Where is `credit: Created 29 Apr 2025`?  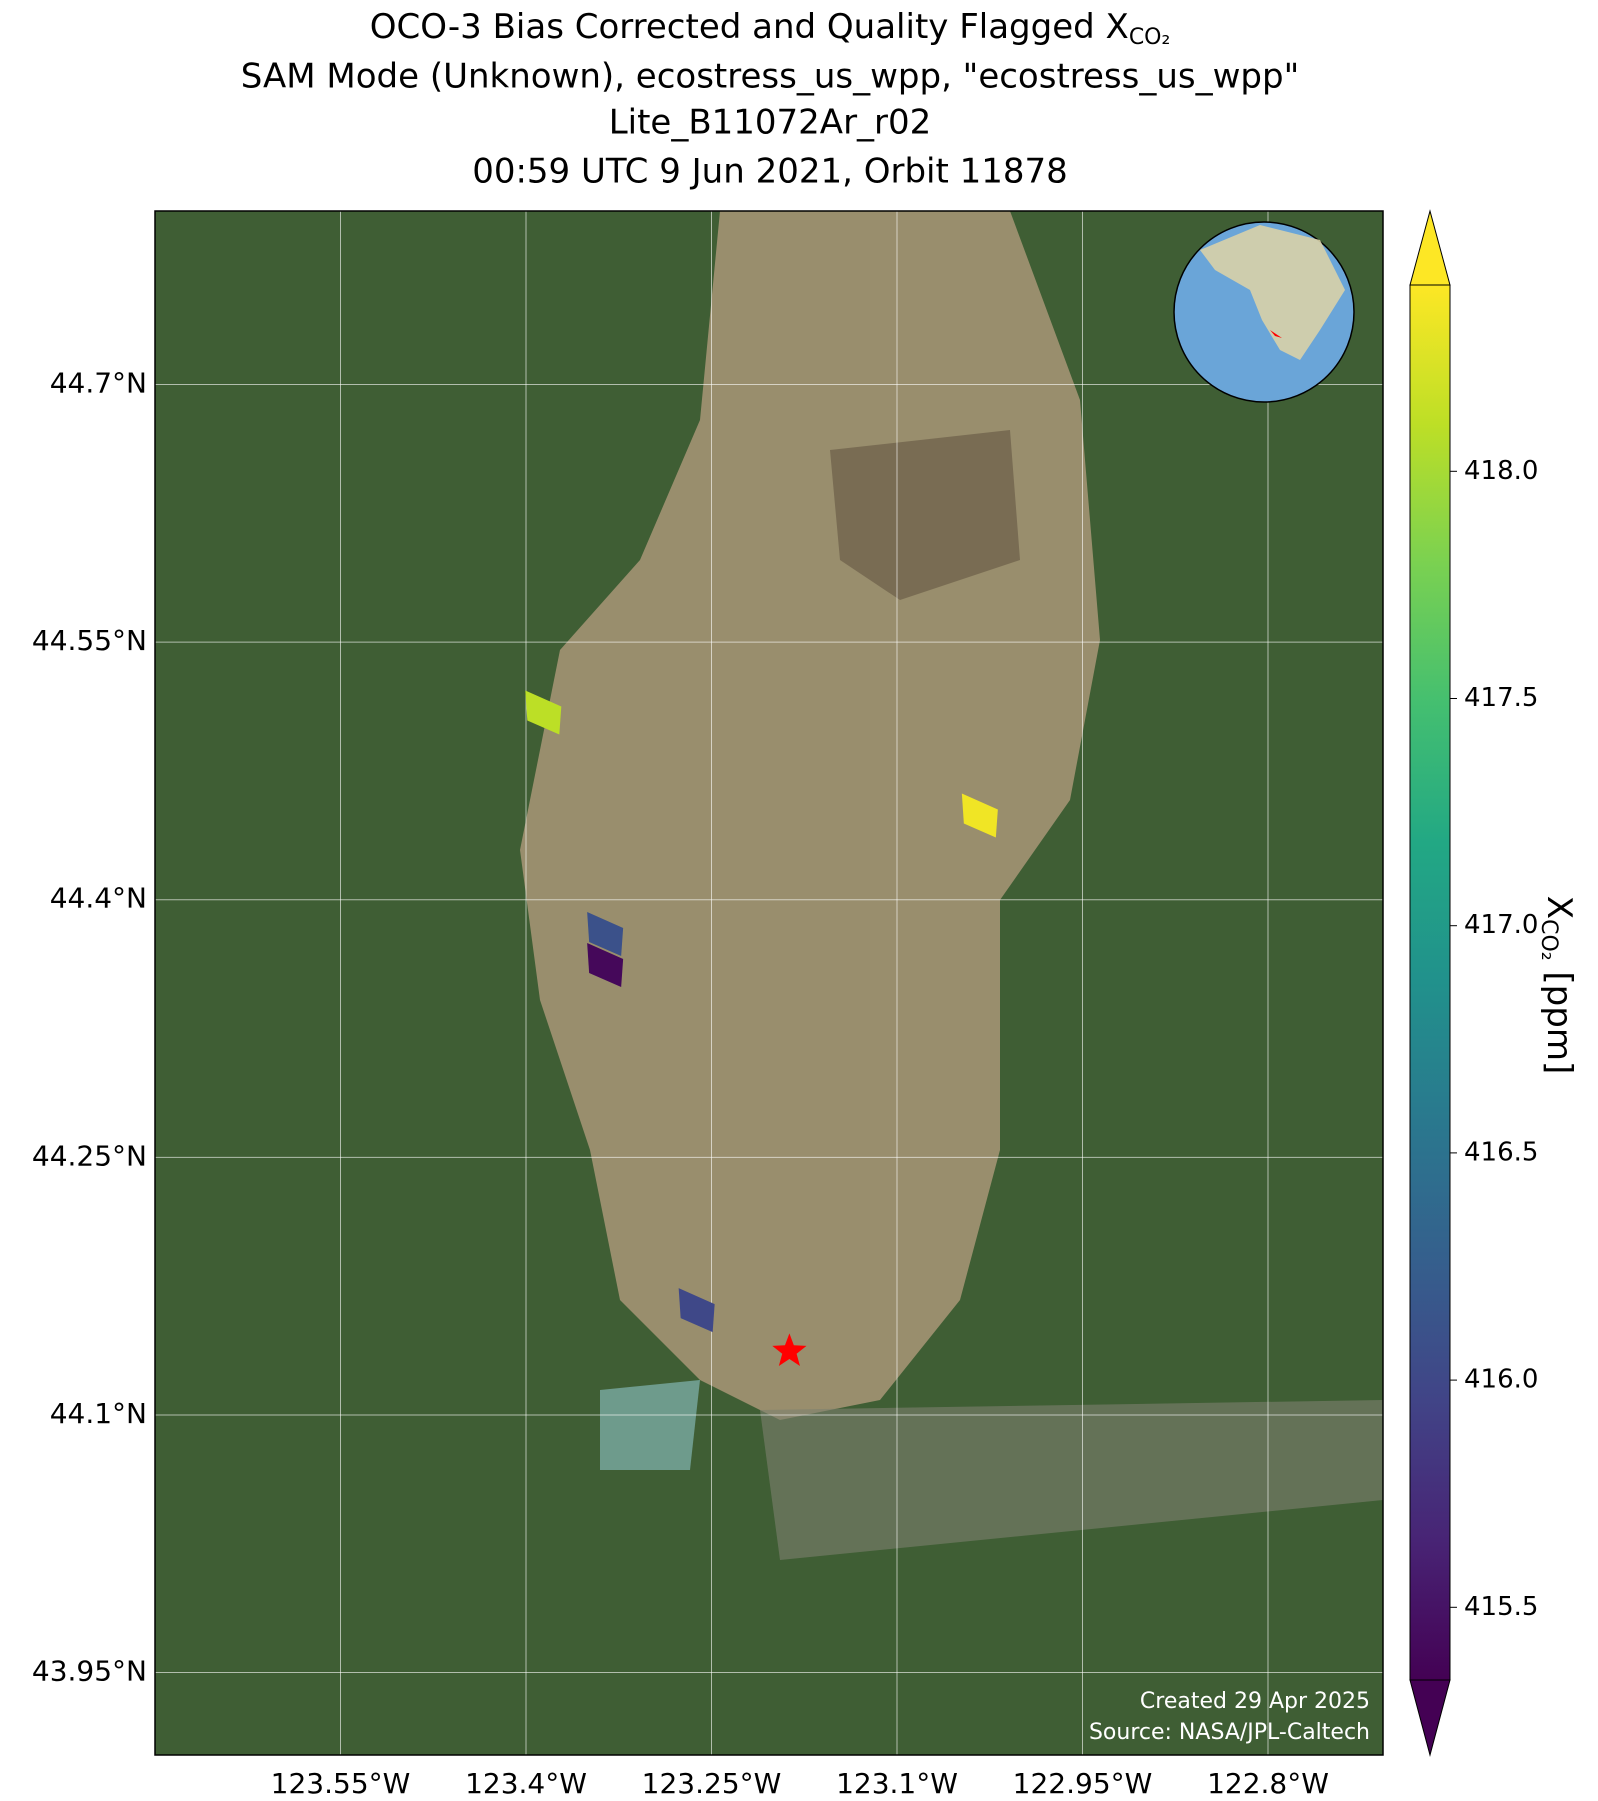 credit: Created 29 Apr 2025 is located at coordinates (1255, 1701).